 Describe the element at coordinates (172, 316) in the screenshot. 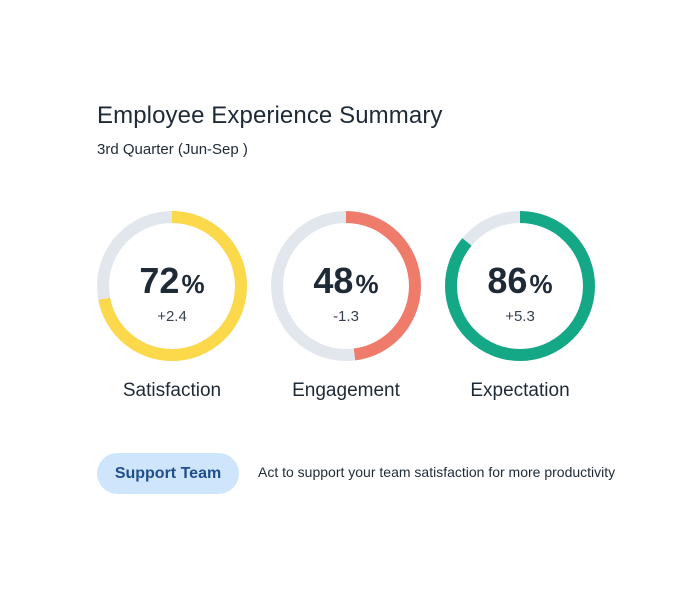

I see `metric-delta: +2.4` at that location.